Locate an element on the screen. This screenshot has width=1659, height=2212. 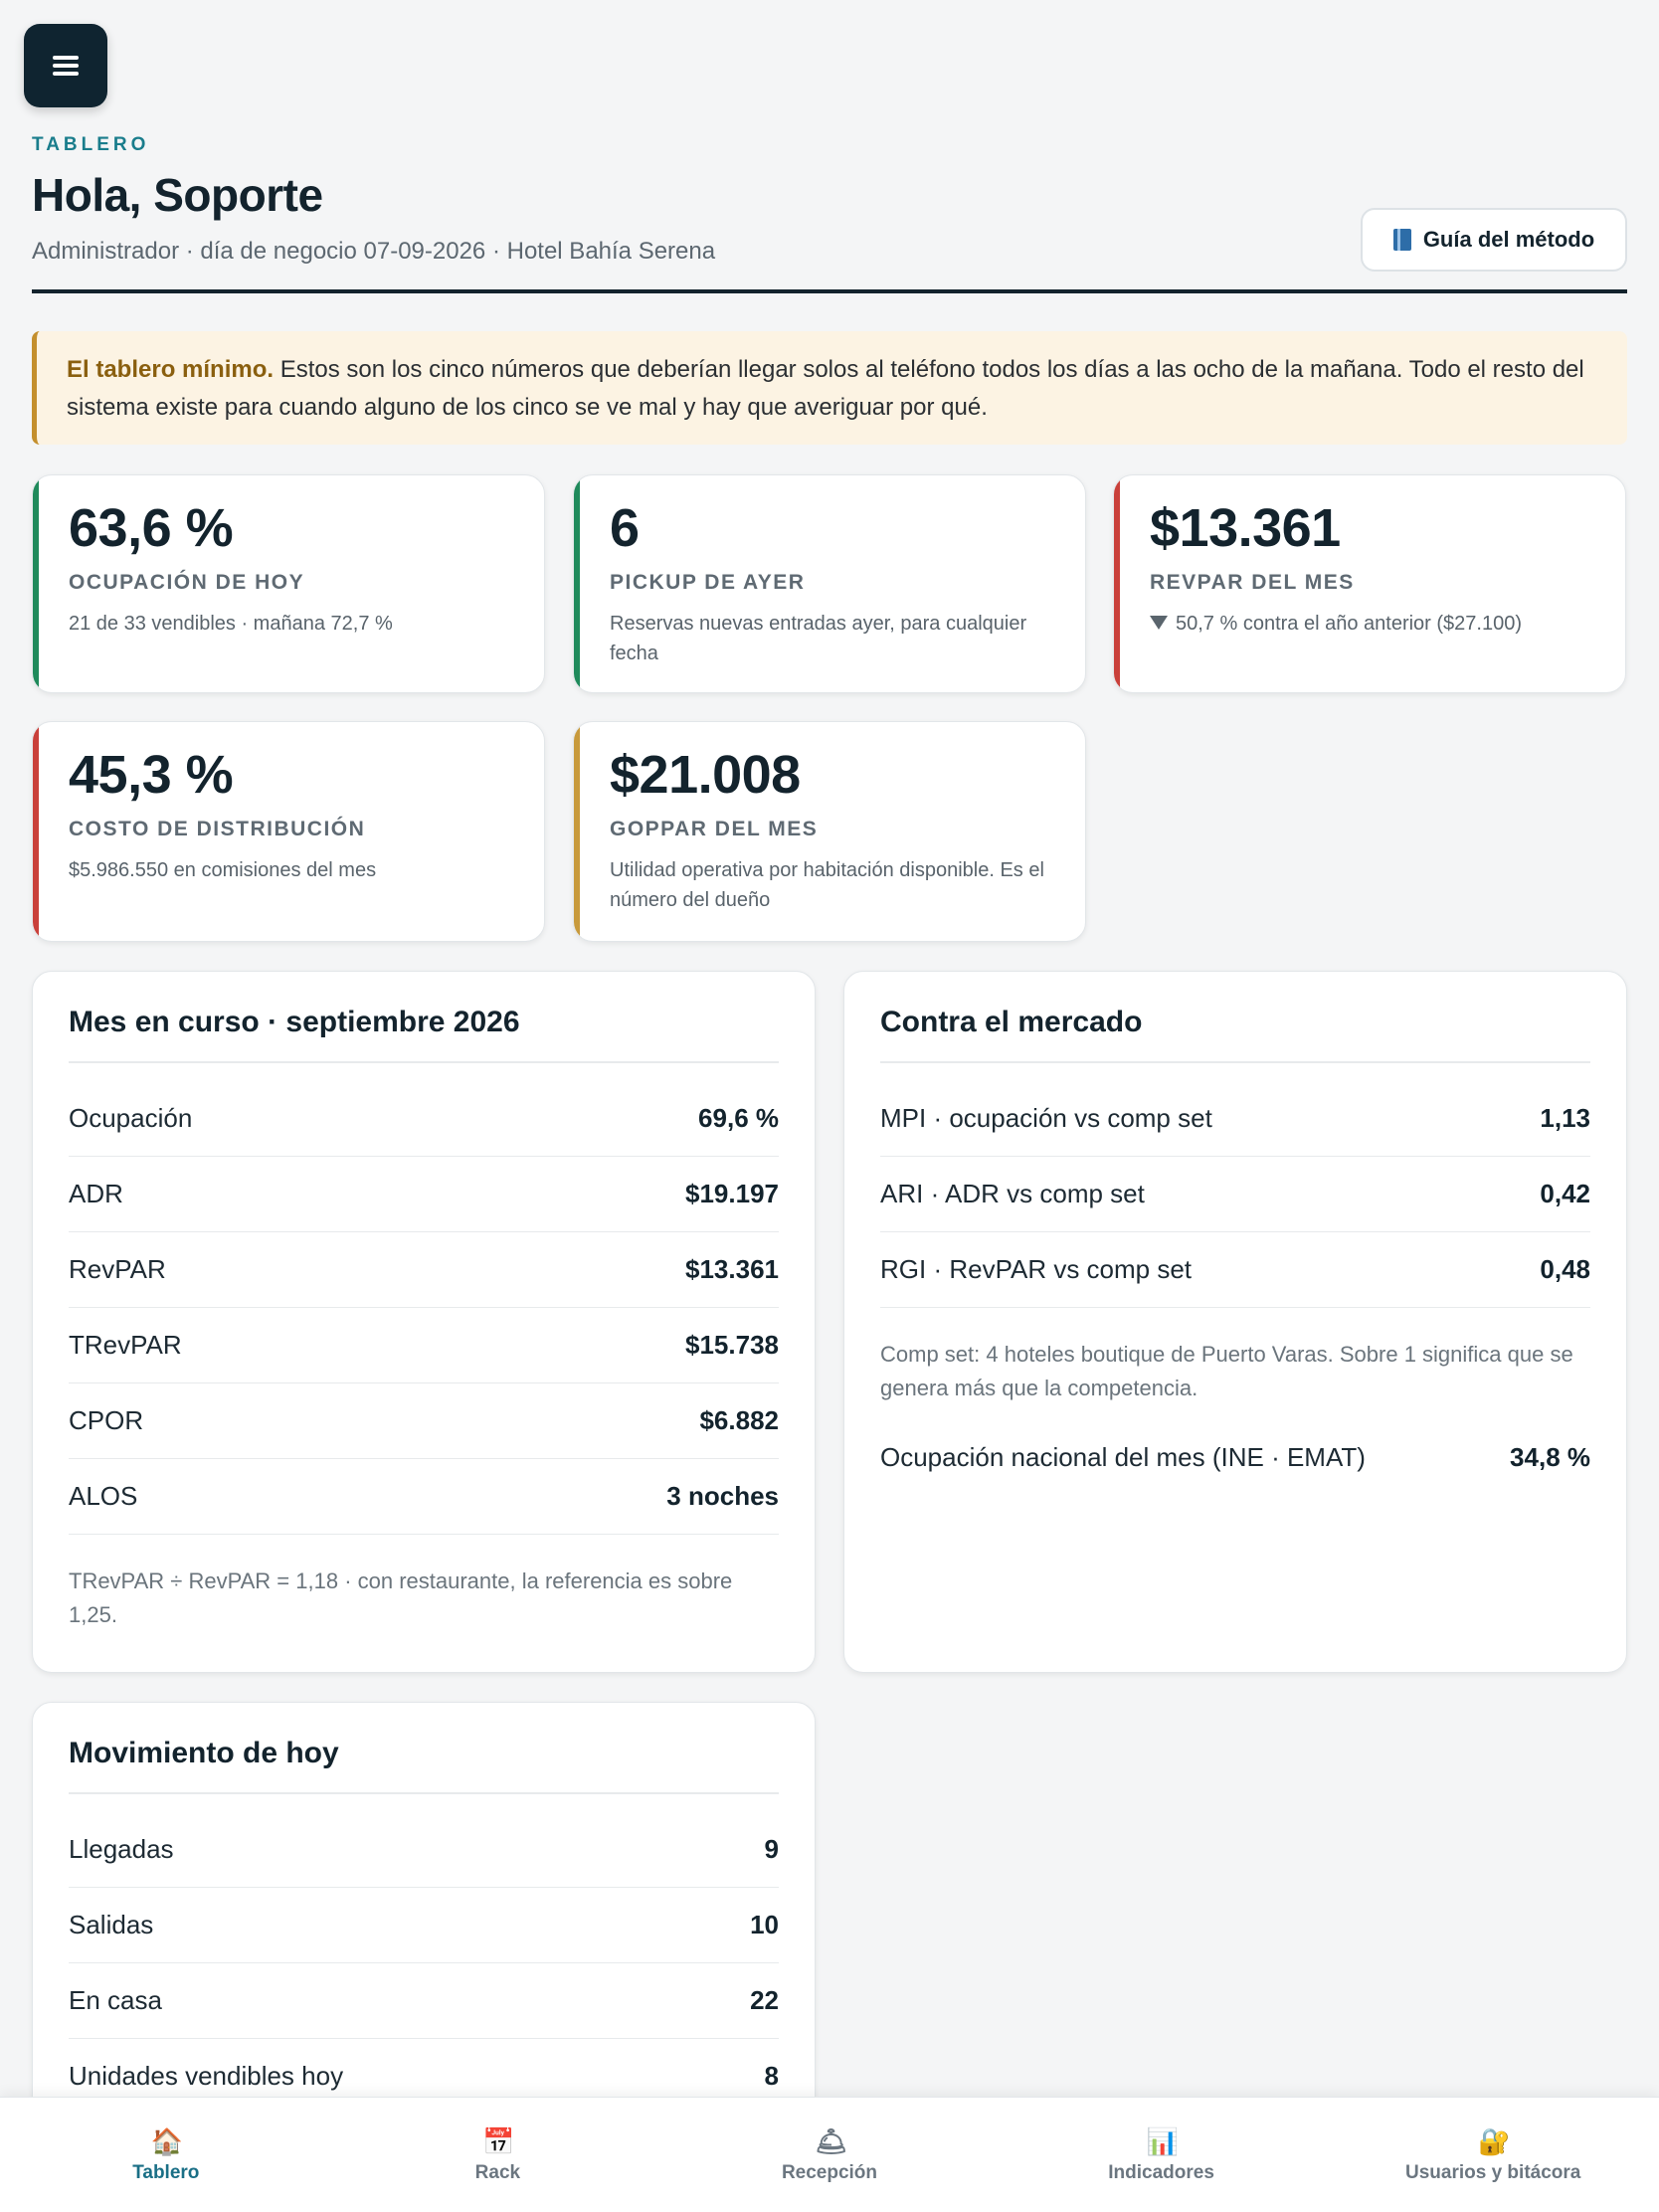
metric-label: Llegadas is located at coordinates (121, 1849).